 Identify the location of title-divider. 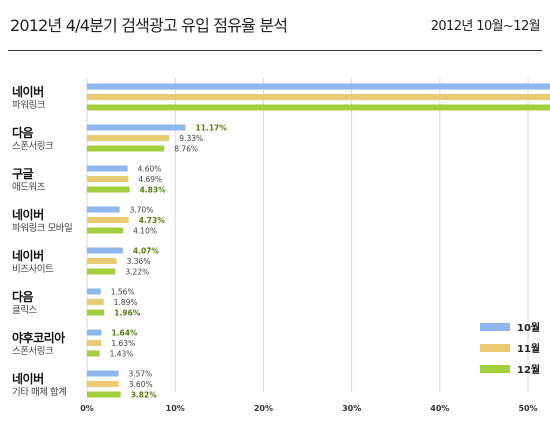
(275, 50).